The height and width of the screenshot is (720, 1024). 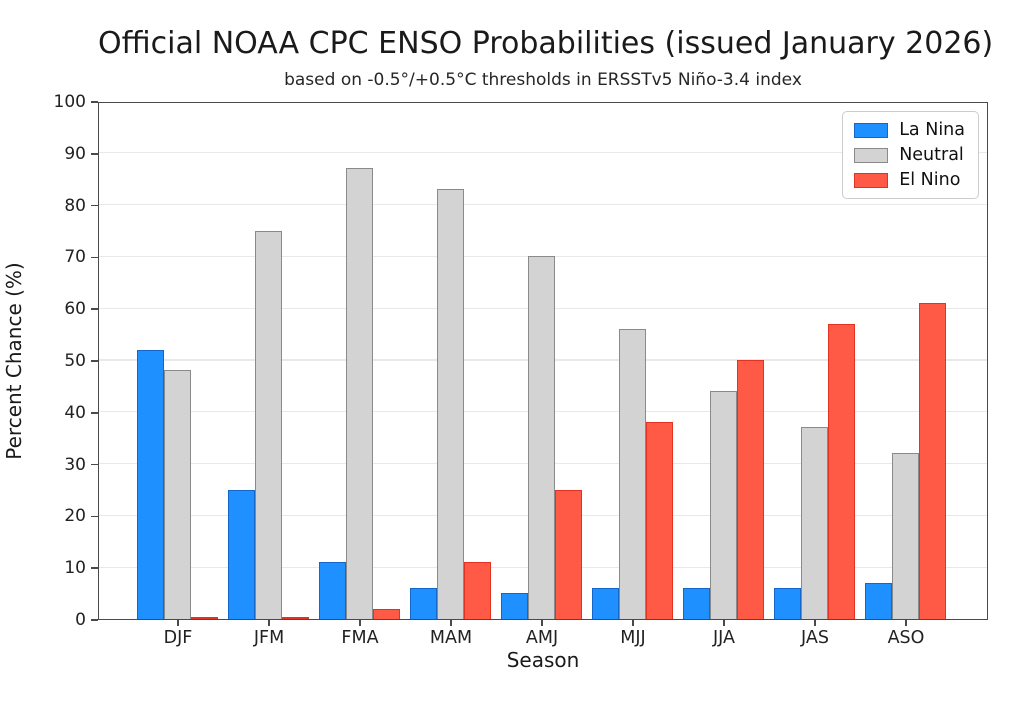 What do you see at coordinates (931, 155) in the screenshot?
I see `legend-label-neutral: Neutral` at bounding box center [931, 155].